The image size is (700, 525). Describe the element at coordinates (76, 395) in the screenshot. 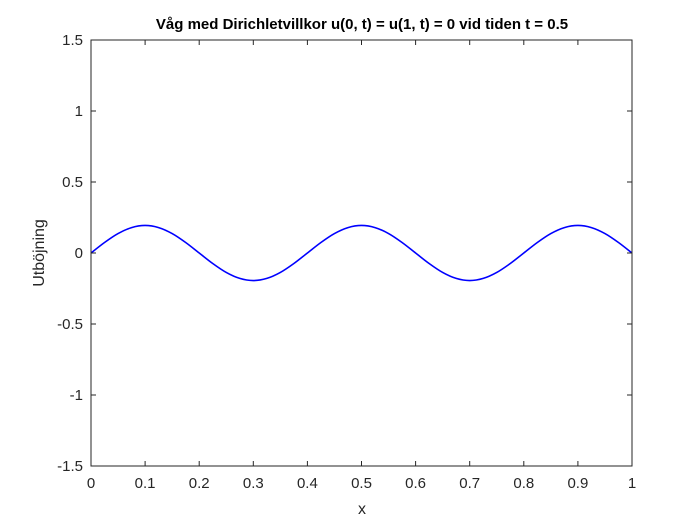

I see `y-tick-label: -1` at that location.